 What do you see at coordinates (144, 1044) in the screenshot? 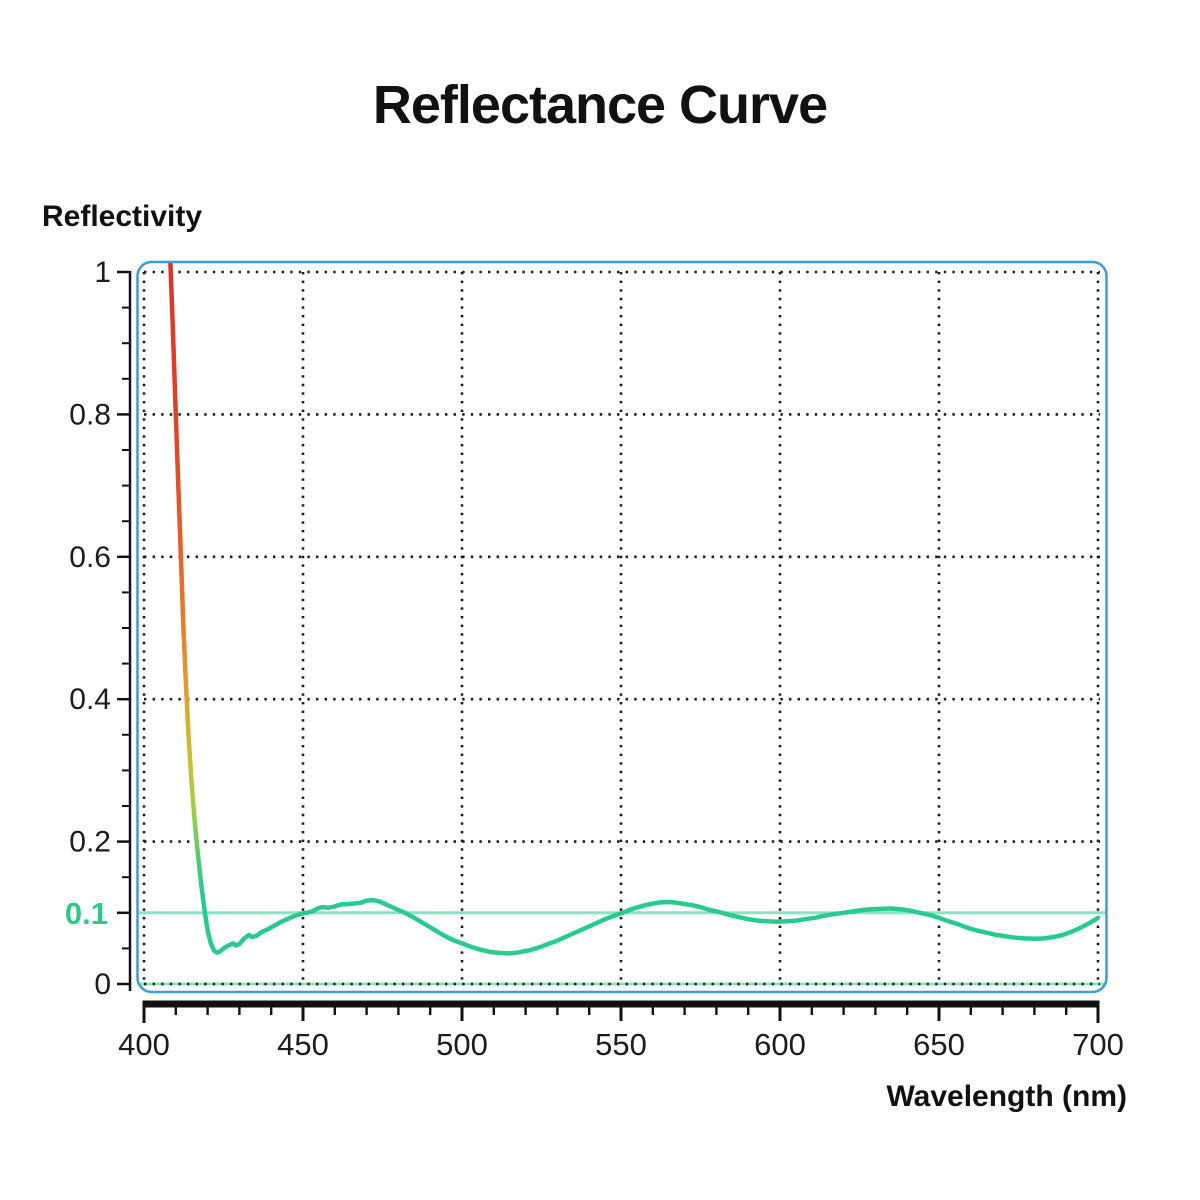
I see `x-tick-label: 400` at bounding box center [144, 1044].